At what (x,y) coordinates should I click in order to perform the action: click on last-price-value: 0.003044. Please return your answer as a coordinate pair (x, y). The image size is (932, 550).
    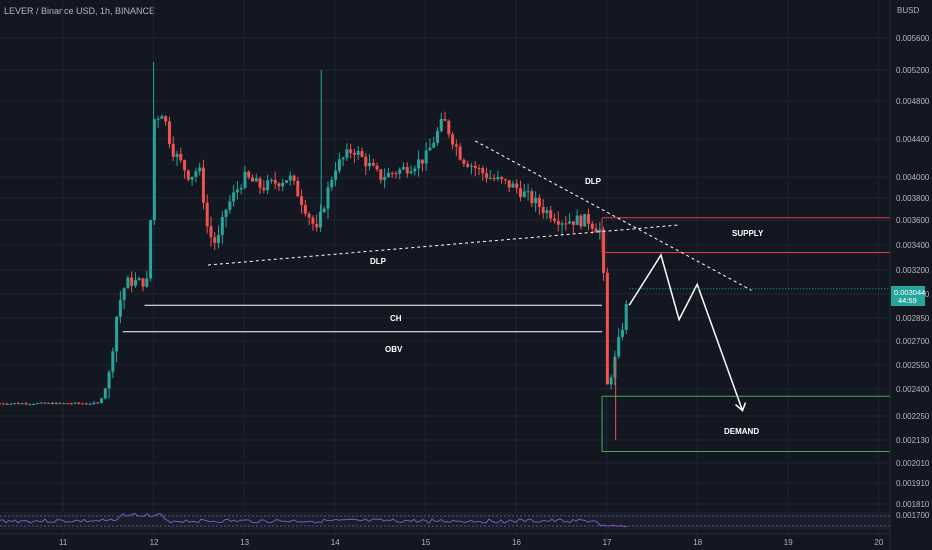
    Looking at the image, I should click on (909, 292).